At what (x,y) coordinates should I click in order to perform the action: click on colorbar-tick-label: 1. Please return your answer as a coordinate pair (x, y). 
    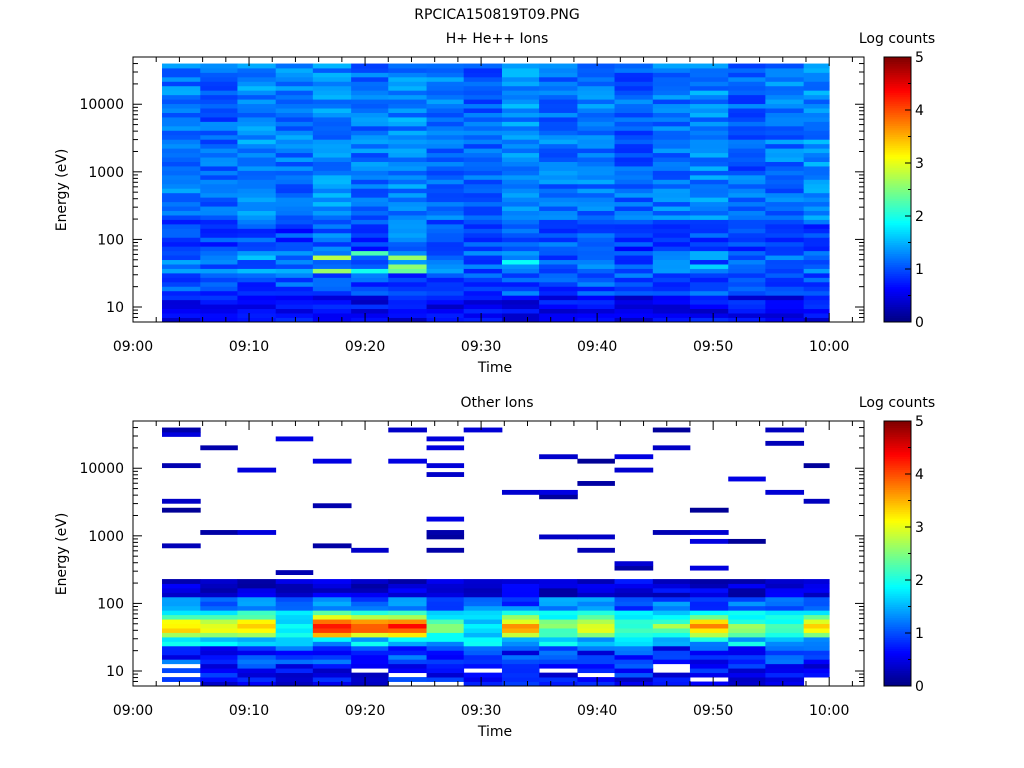
    Looking at the image, I should click on (919, 634).